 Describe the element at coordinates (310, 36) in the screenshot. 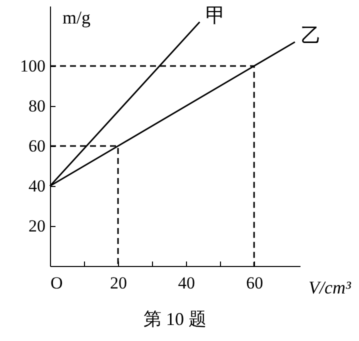

I see `series-label: 乙` at that location.